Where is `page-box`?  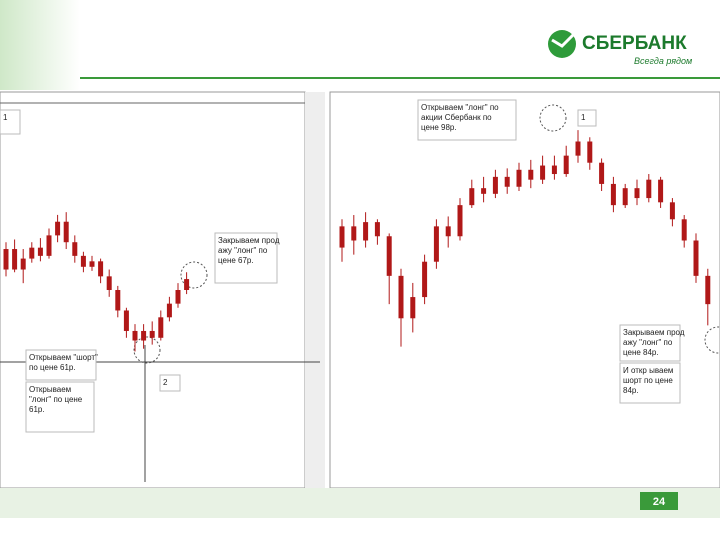 page-box is located at coordinates (659, 501).